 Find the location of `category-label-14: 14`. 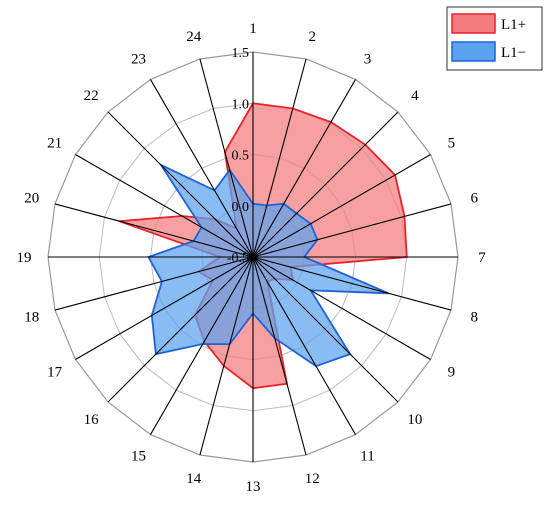

category-label-14: 14 is located at coordinates (194, 479).